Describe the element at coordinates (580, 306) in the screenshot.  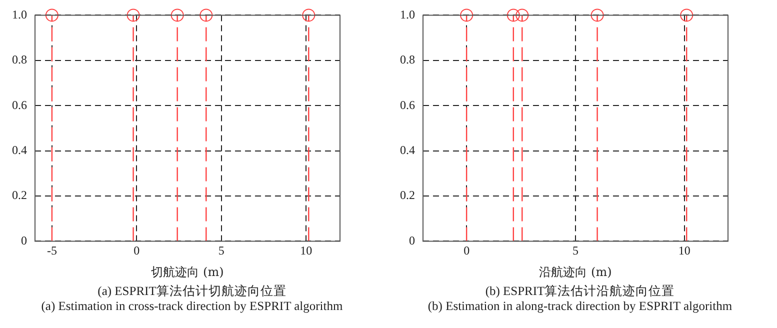
I see `text: (b) Estimation in along-track direction by ESPRIT algorithm` at that location.